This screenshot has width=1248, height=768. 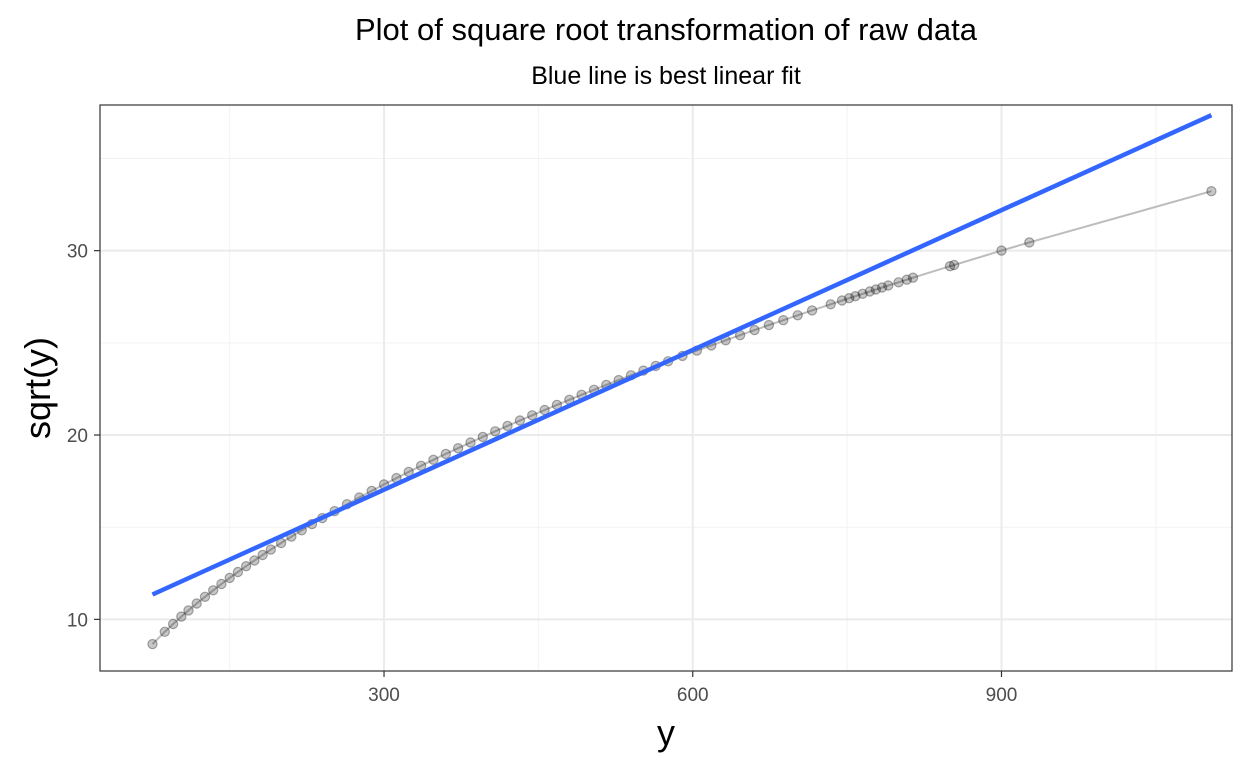 I want to click on x-tick-label: 900, so click(x=1002, y=695).